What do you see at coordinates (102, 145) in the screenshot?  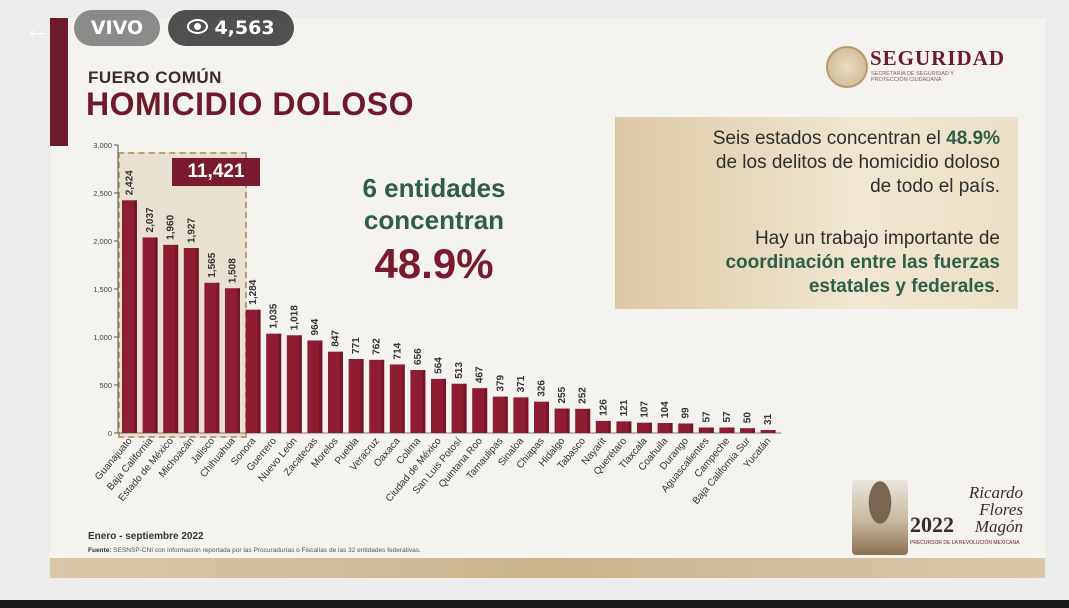 I see `y-tick-label: 3,000` at bounding box center [102, 145].